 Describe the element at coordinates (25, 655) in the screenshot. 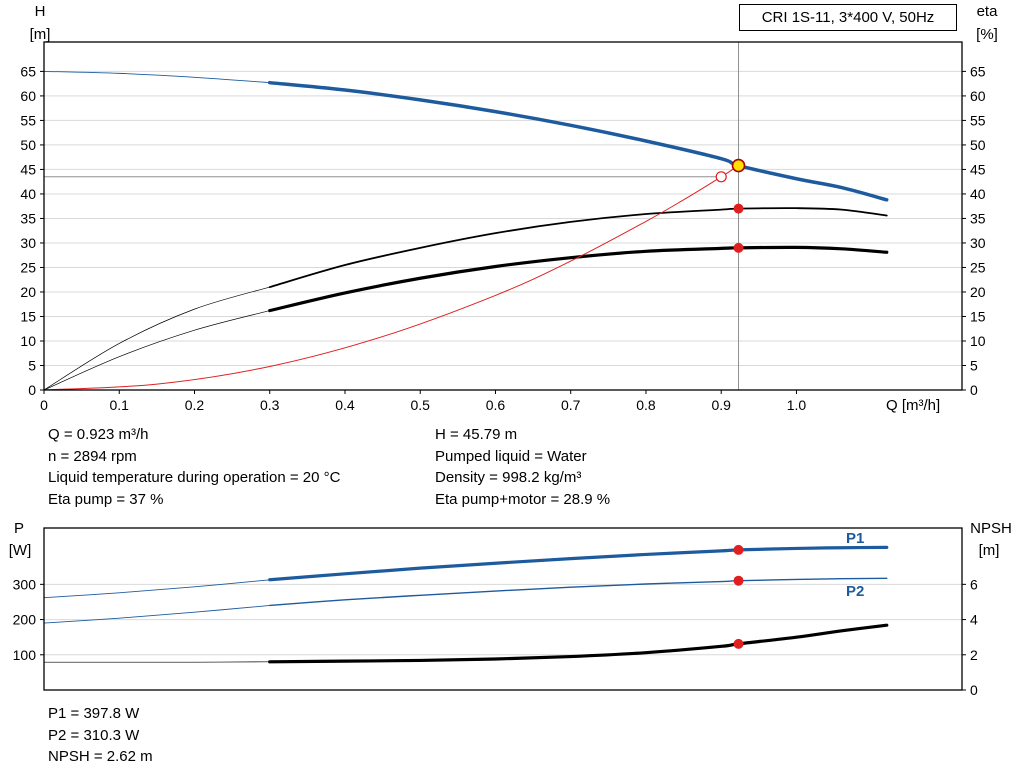

I see `svg-text: 100` at that location.